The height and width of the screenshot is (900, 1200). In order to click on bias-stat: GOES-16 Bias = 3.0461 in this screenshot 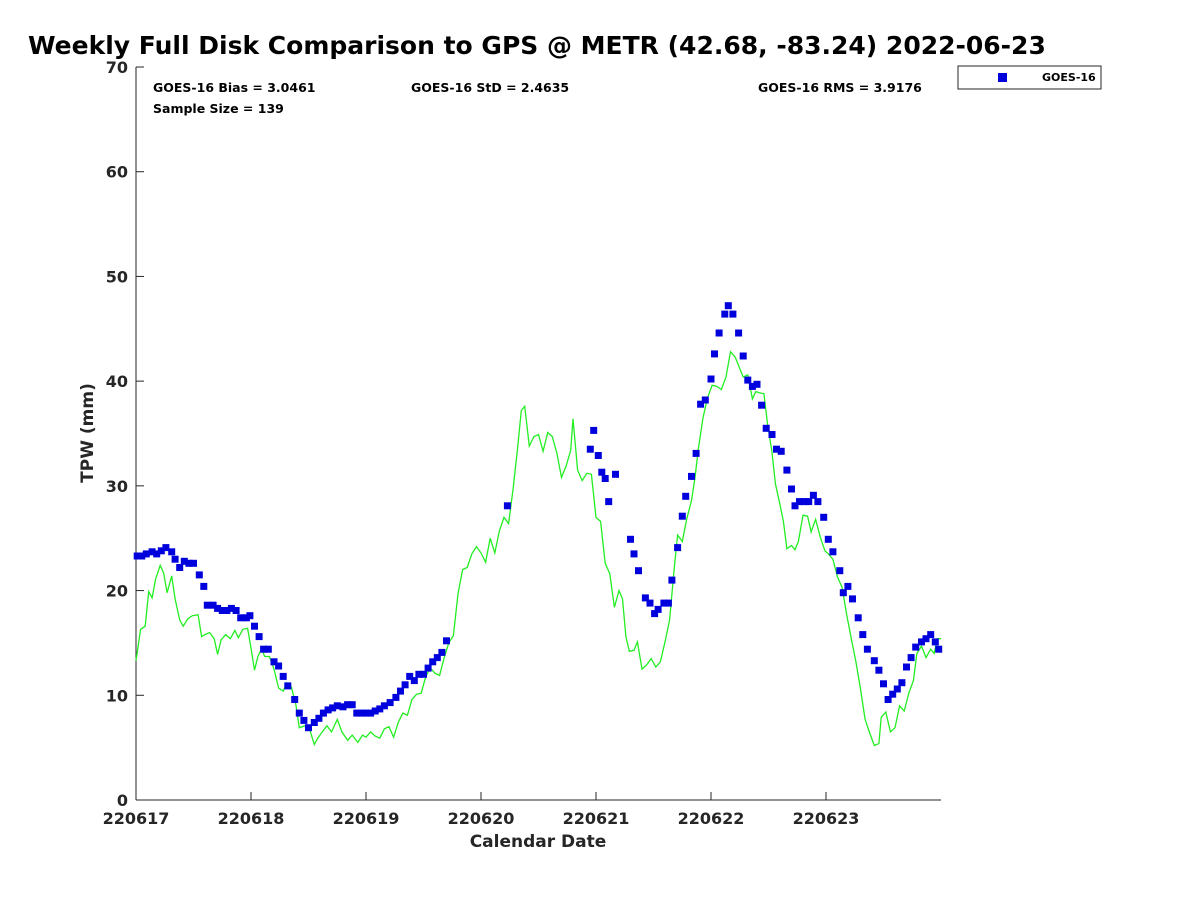, I will do `click(234, 87)`.